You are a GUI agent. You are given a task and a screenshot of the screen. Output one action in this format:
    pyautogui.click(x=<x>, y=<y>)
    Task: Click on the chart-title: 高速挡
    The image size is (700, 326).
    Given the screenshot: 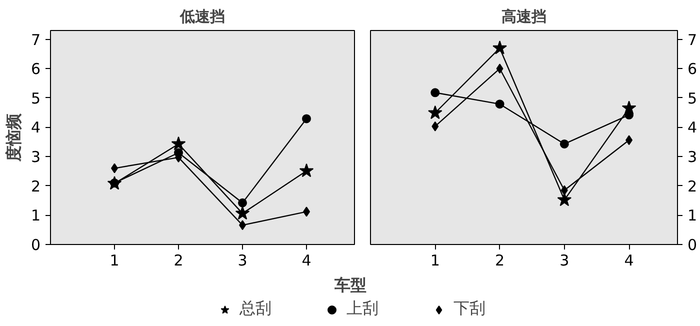 What is the action you would take?
    pyautogui.click(x=524, y=17)
    